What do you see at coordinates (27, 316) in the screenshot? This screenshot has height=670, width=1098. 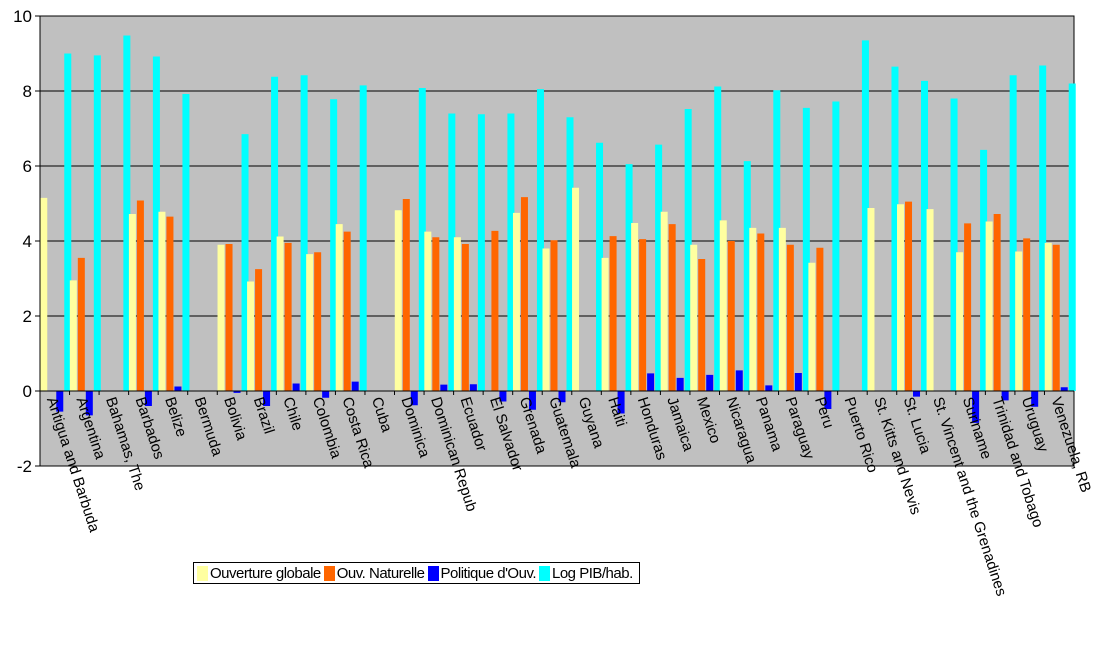 I see `y-tick-label: 2` at bounding box center [27, 316].